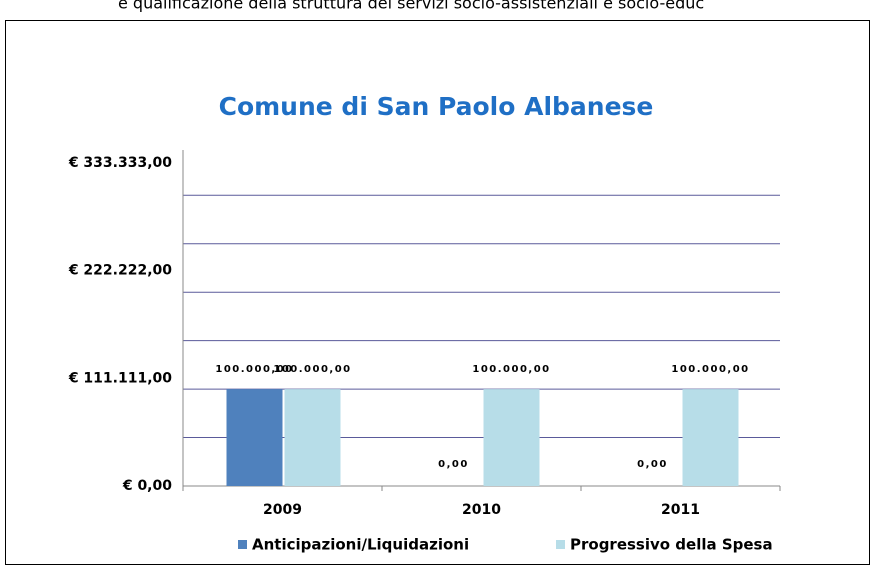  Describe the element at coordinates (680, 510) in the screenshot. I see `x-tick-label: 2011` at that location.